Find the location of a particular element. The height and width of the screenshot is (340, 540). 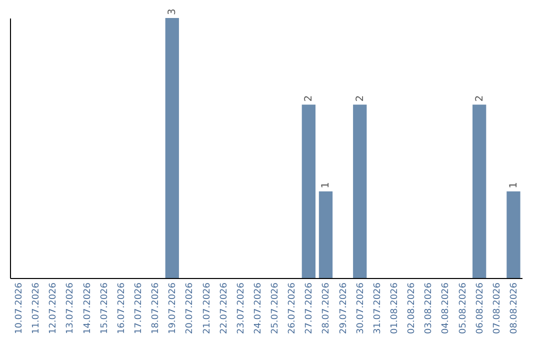

x-tick-label: 23.07.2026 is located at coordinates (241, 308).